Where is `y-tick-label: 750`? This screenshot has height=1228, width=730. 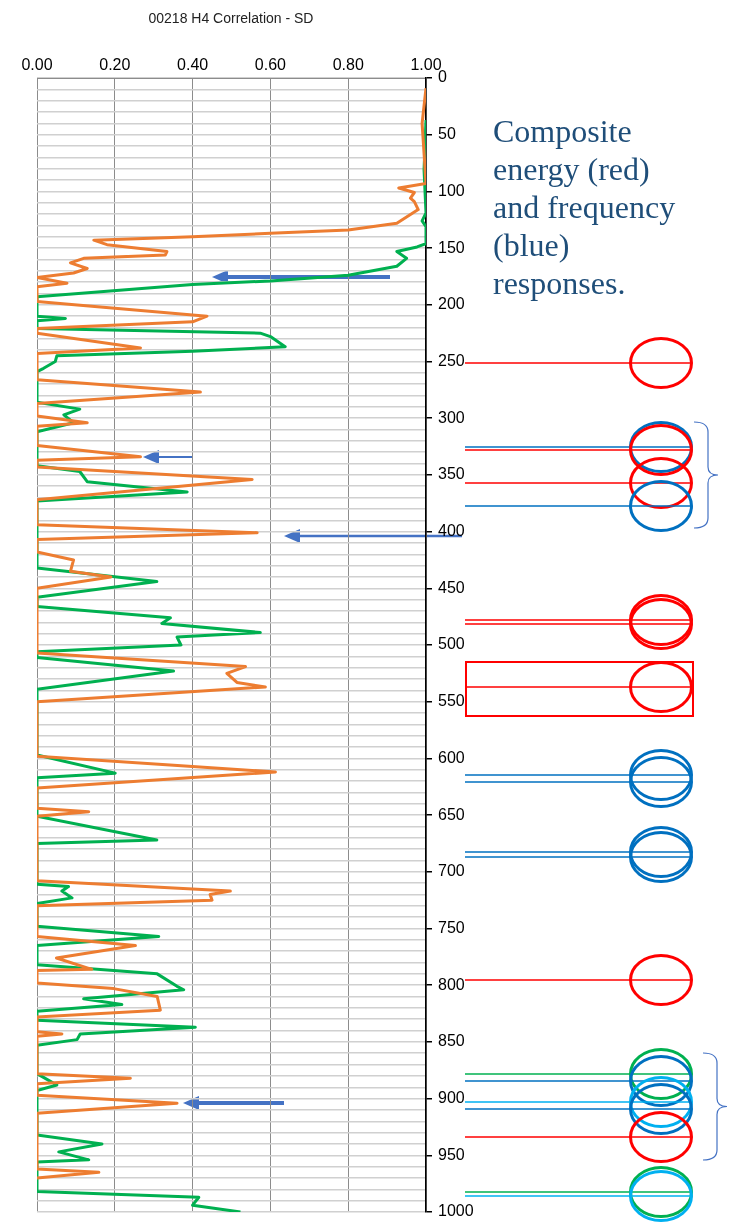
y-tick-label: 750 is located at coordinates (451, 927).